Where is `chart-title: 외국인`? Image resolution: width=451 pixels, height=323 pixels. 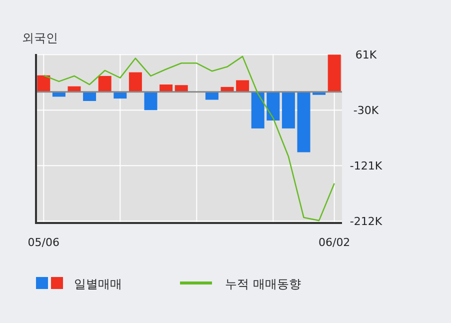
chart-title: 외국인 is located at coordinates (40, 38).